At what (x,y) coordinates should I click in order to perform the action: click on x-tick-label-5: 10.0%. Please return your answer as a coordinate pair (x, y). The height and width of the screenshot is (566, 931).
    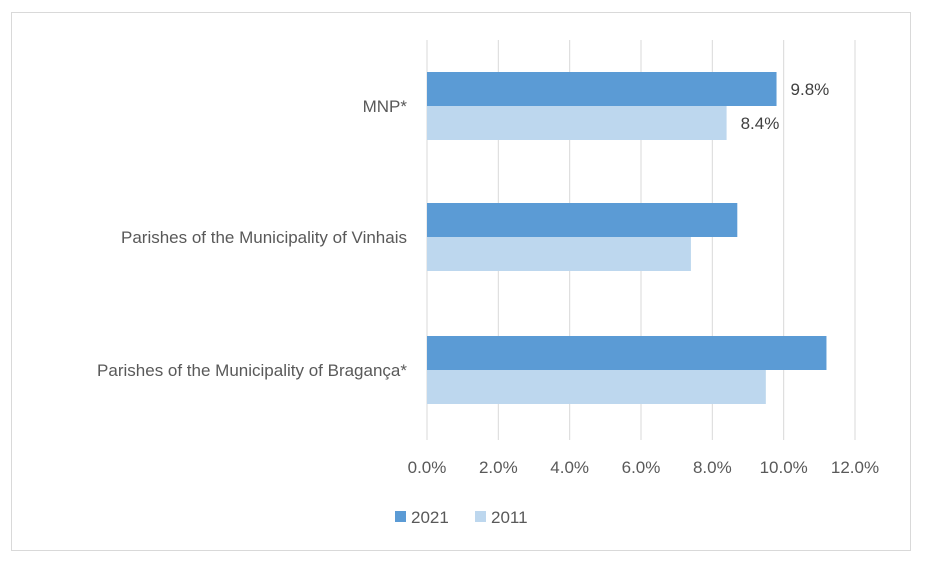
    Looking at the image, I should click on (784, 467).